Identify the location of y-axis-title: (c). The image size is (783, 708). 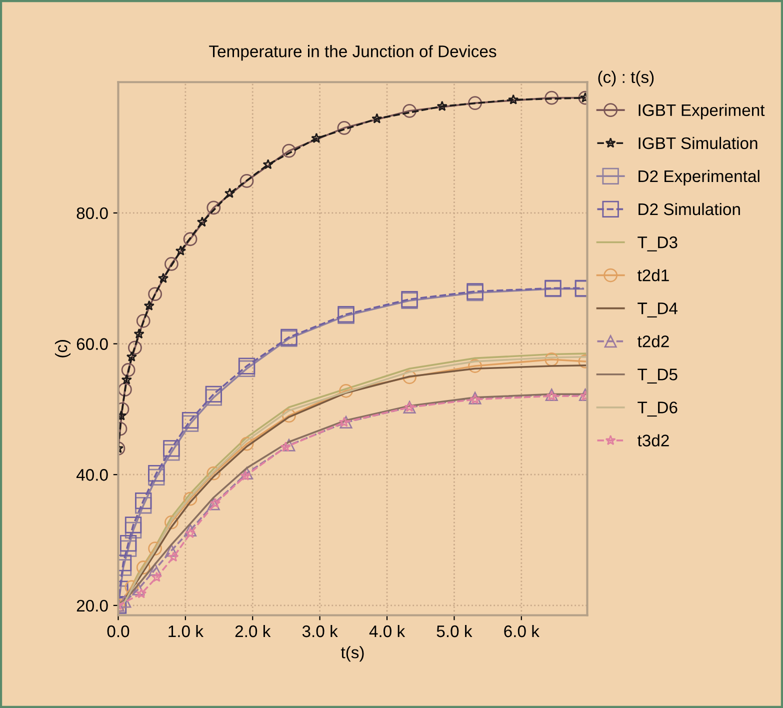
(62, 349).